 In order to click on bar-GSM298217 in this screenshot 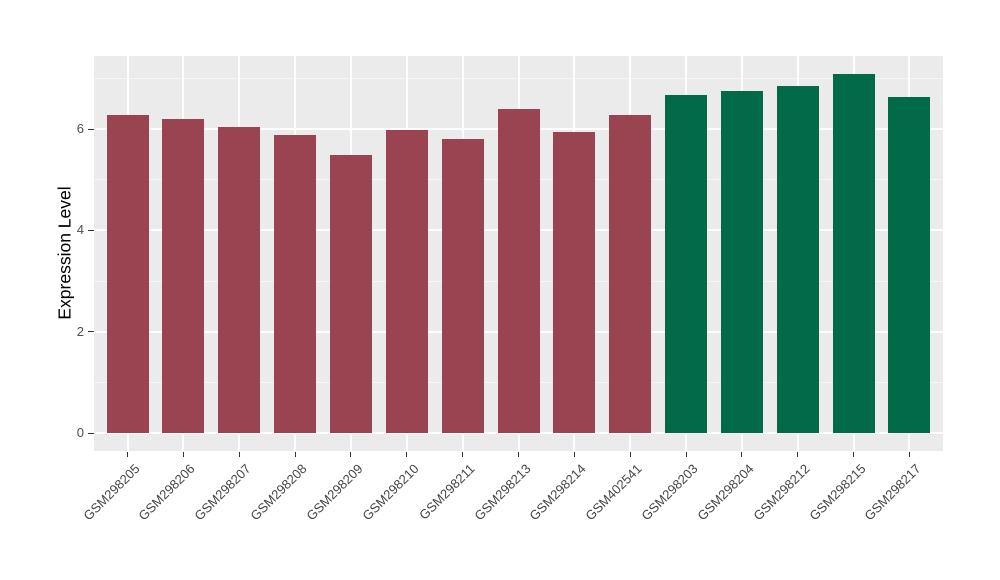, I will do `click(909, 264)`.